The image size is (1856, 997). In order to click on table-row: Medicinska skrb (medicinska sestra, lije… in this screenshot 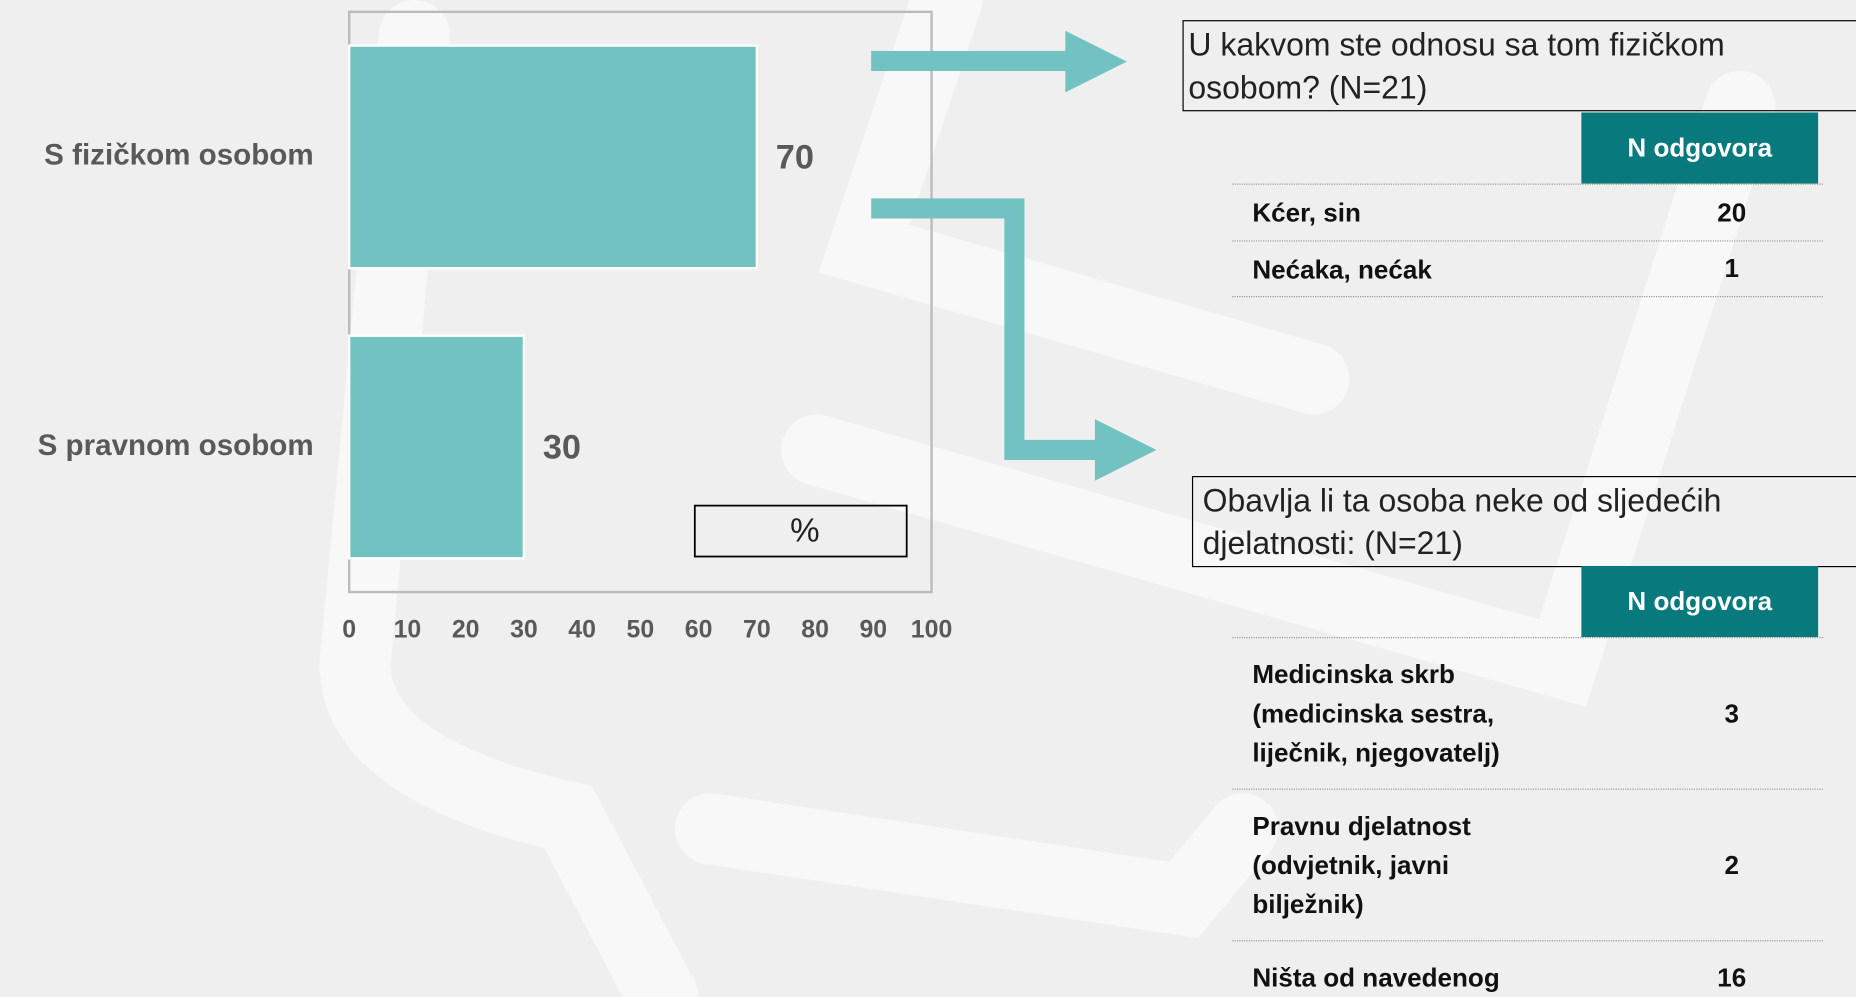, I will do `click(1527, 713)`.